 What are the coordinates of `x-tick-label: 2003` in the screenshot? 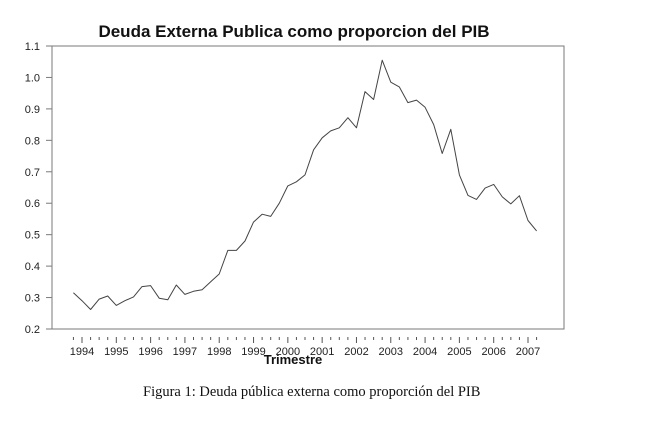 It's located at (391, 352).